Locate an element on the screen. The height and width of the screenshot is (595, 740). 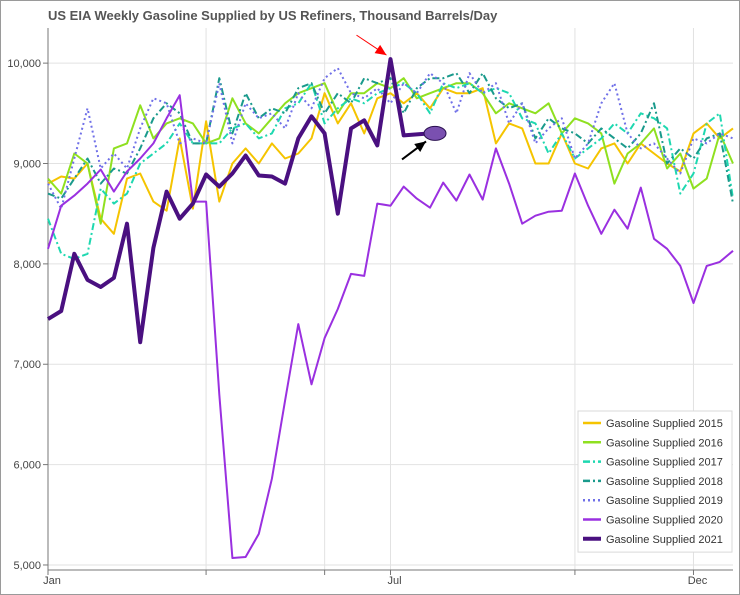
legend-label: Gasoline Supplied 2018 is located at coordinates (664, 482).